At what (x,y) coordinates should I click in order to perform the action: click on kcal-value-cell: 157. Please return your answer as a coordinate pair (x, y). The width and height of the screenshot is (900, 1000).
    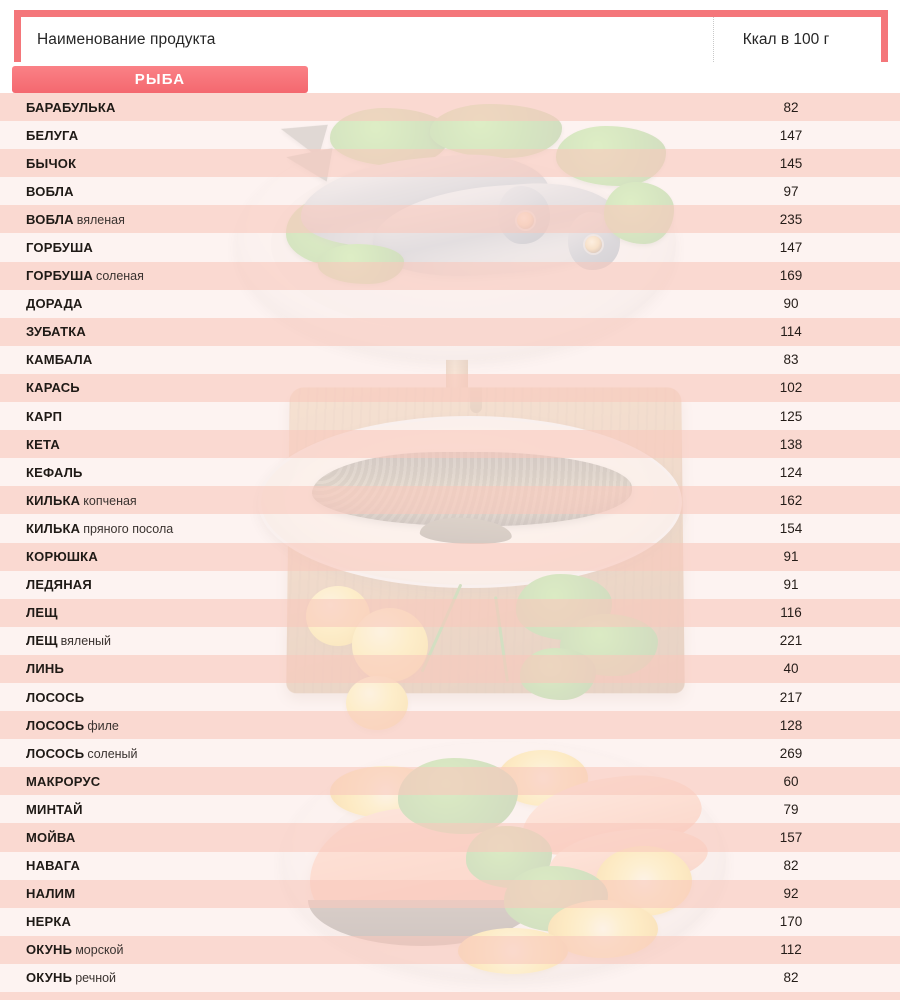
    Looking at the image, I should click on (791, 837).